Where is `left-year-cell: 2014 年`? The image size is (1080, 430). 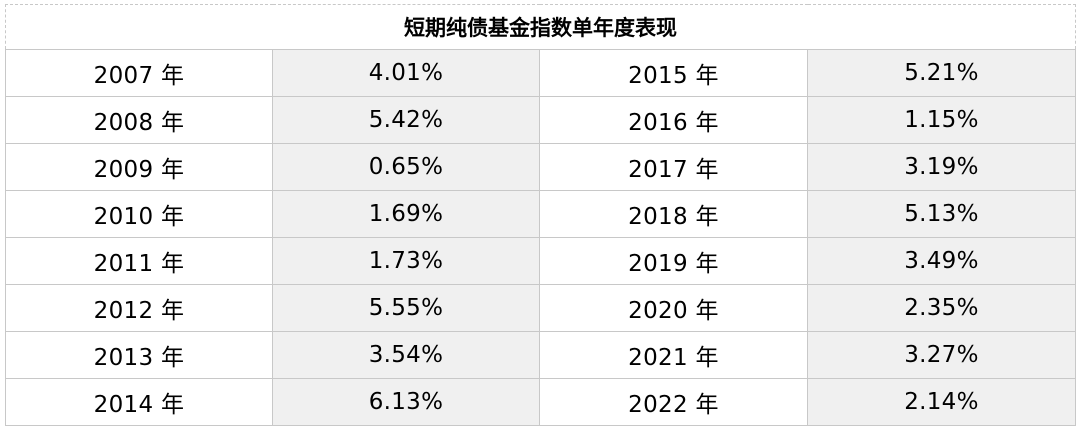
left-year-cell: 2014 年 is located at coordinates (139, 402).